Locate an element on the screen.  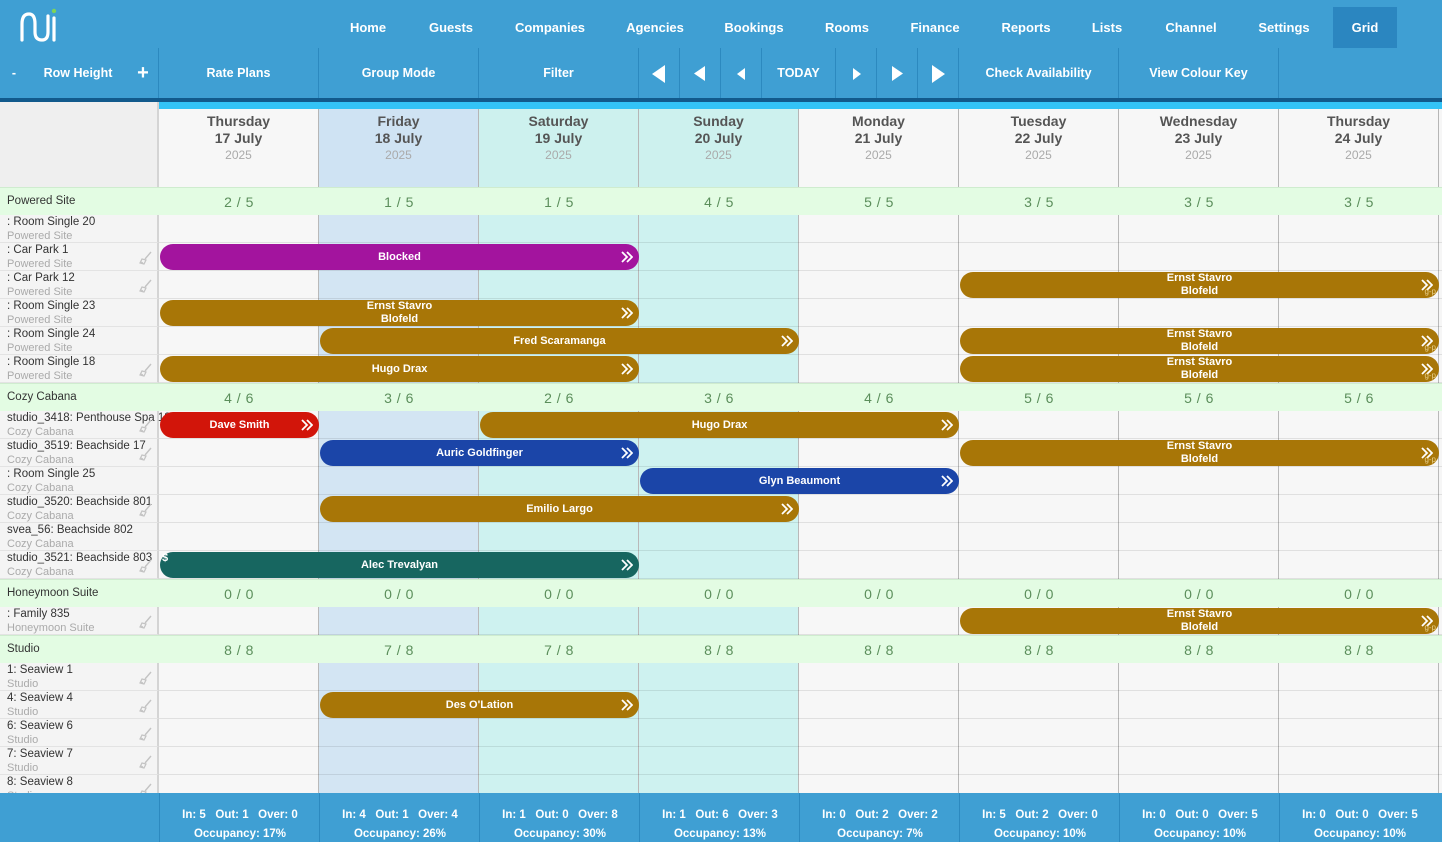
room-label: : Car Park 12 Powered Site is located at coordinates (79, 285).